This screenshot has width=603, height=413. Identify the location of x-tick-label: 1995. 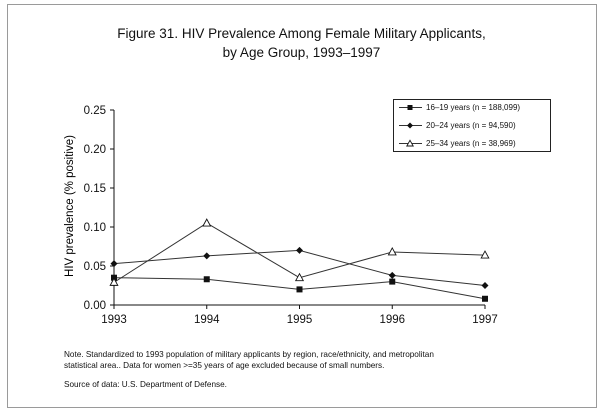
(300, 320).